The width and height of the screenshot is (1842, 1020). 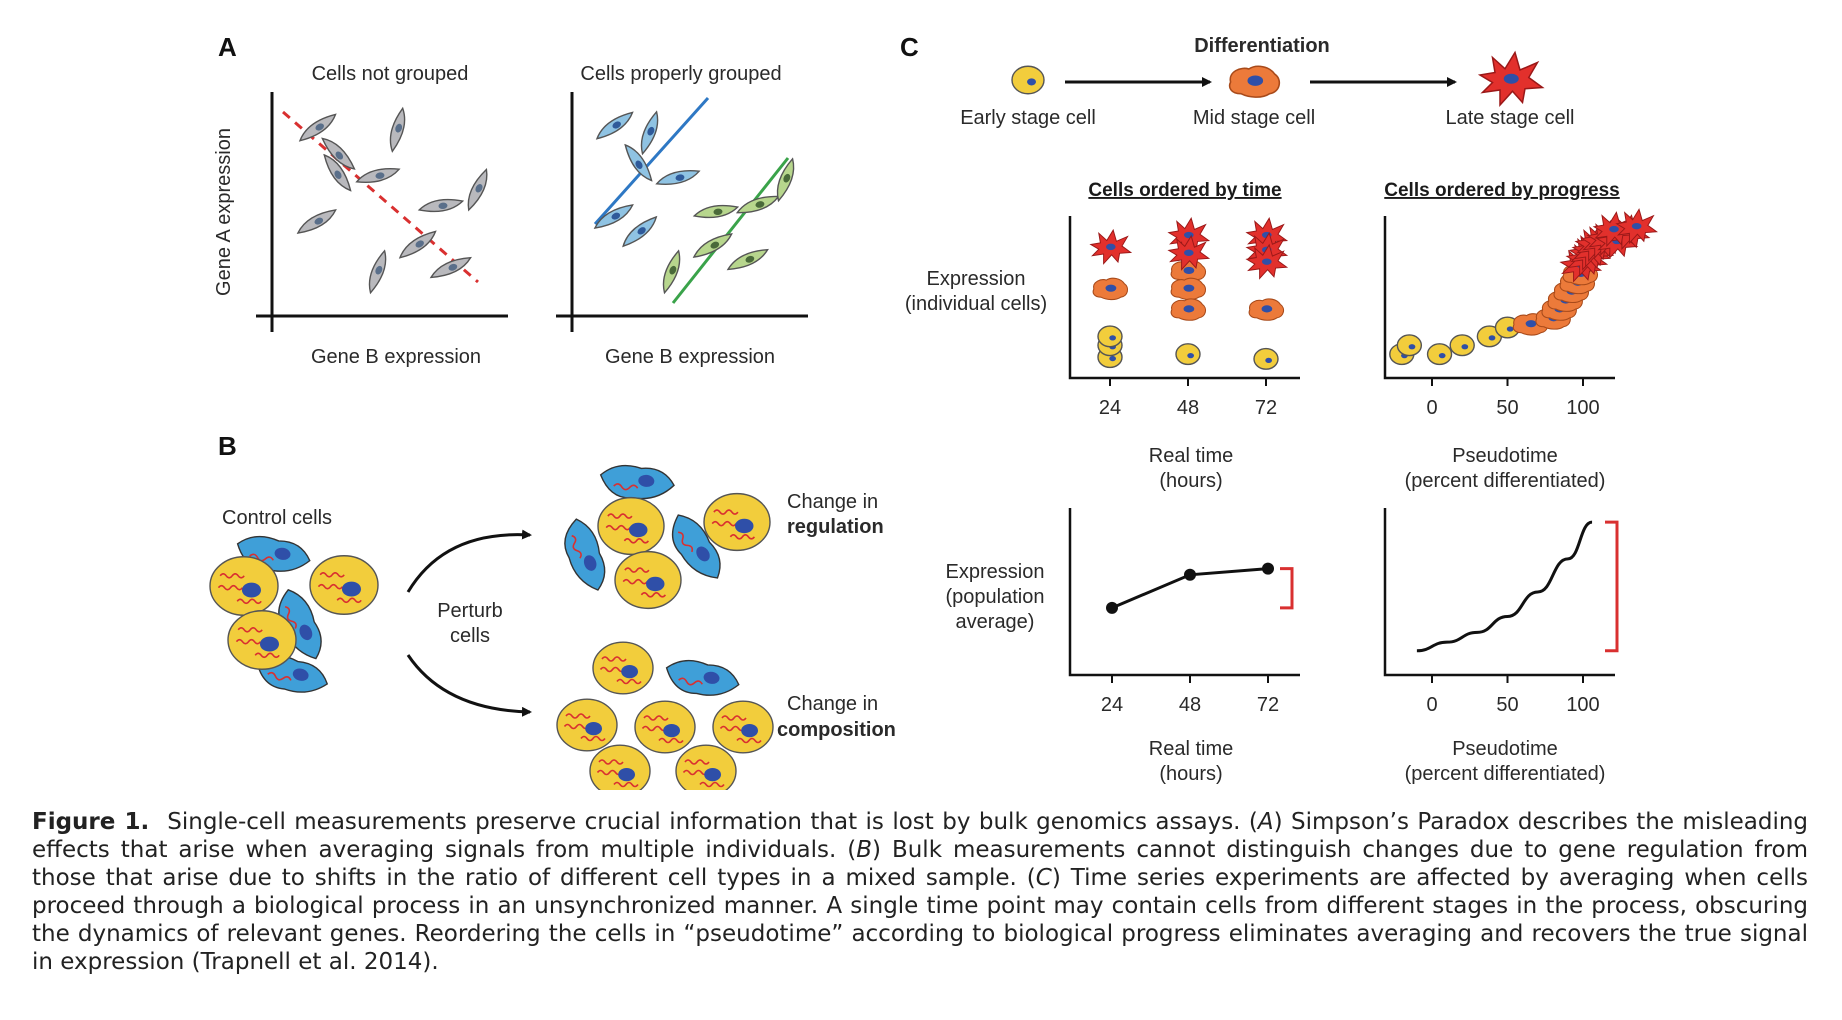 I want to click on early-stage-cell-nucleus, so click(x=1031, y=82).